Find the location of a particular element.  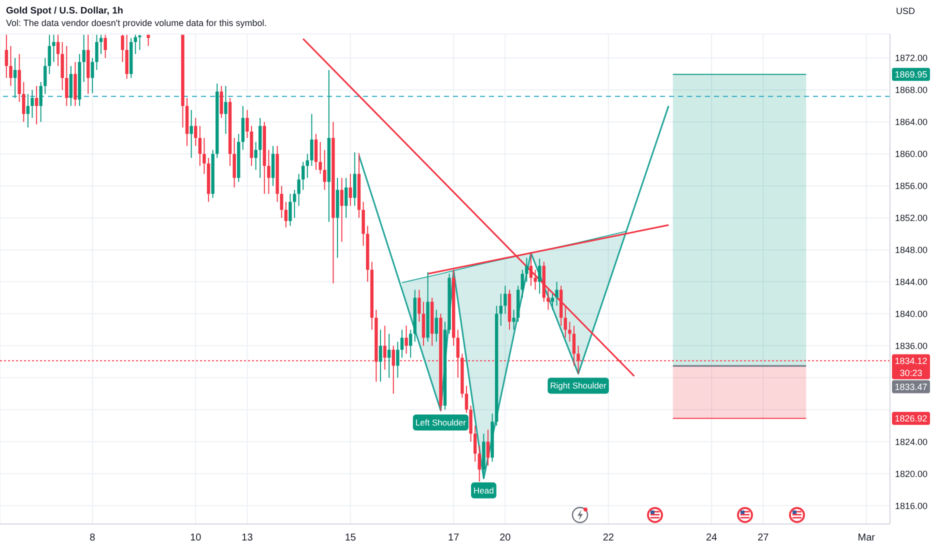

y-tick-label: 1860.00 is located at coordinates (911, 154).